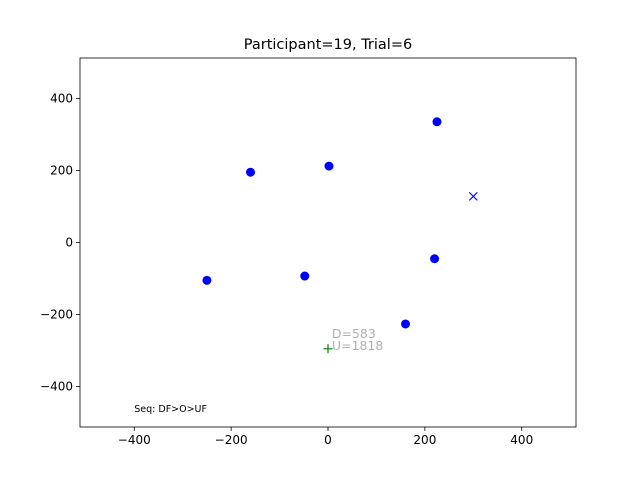 The image size is (640, 480). Describe the element at coordinates (69, 243) in the screenshot. I see `y-tick-label: 0` at that location.